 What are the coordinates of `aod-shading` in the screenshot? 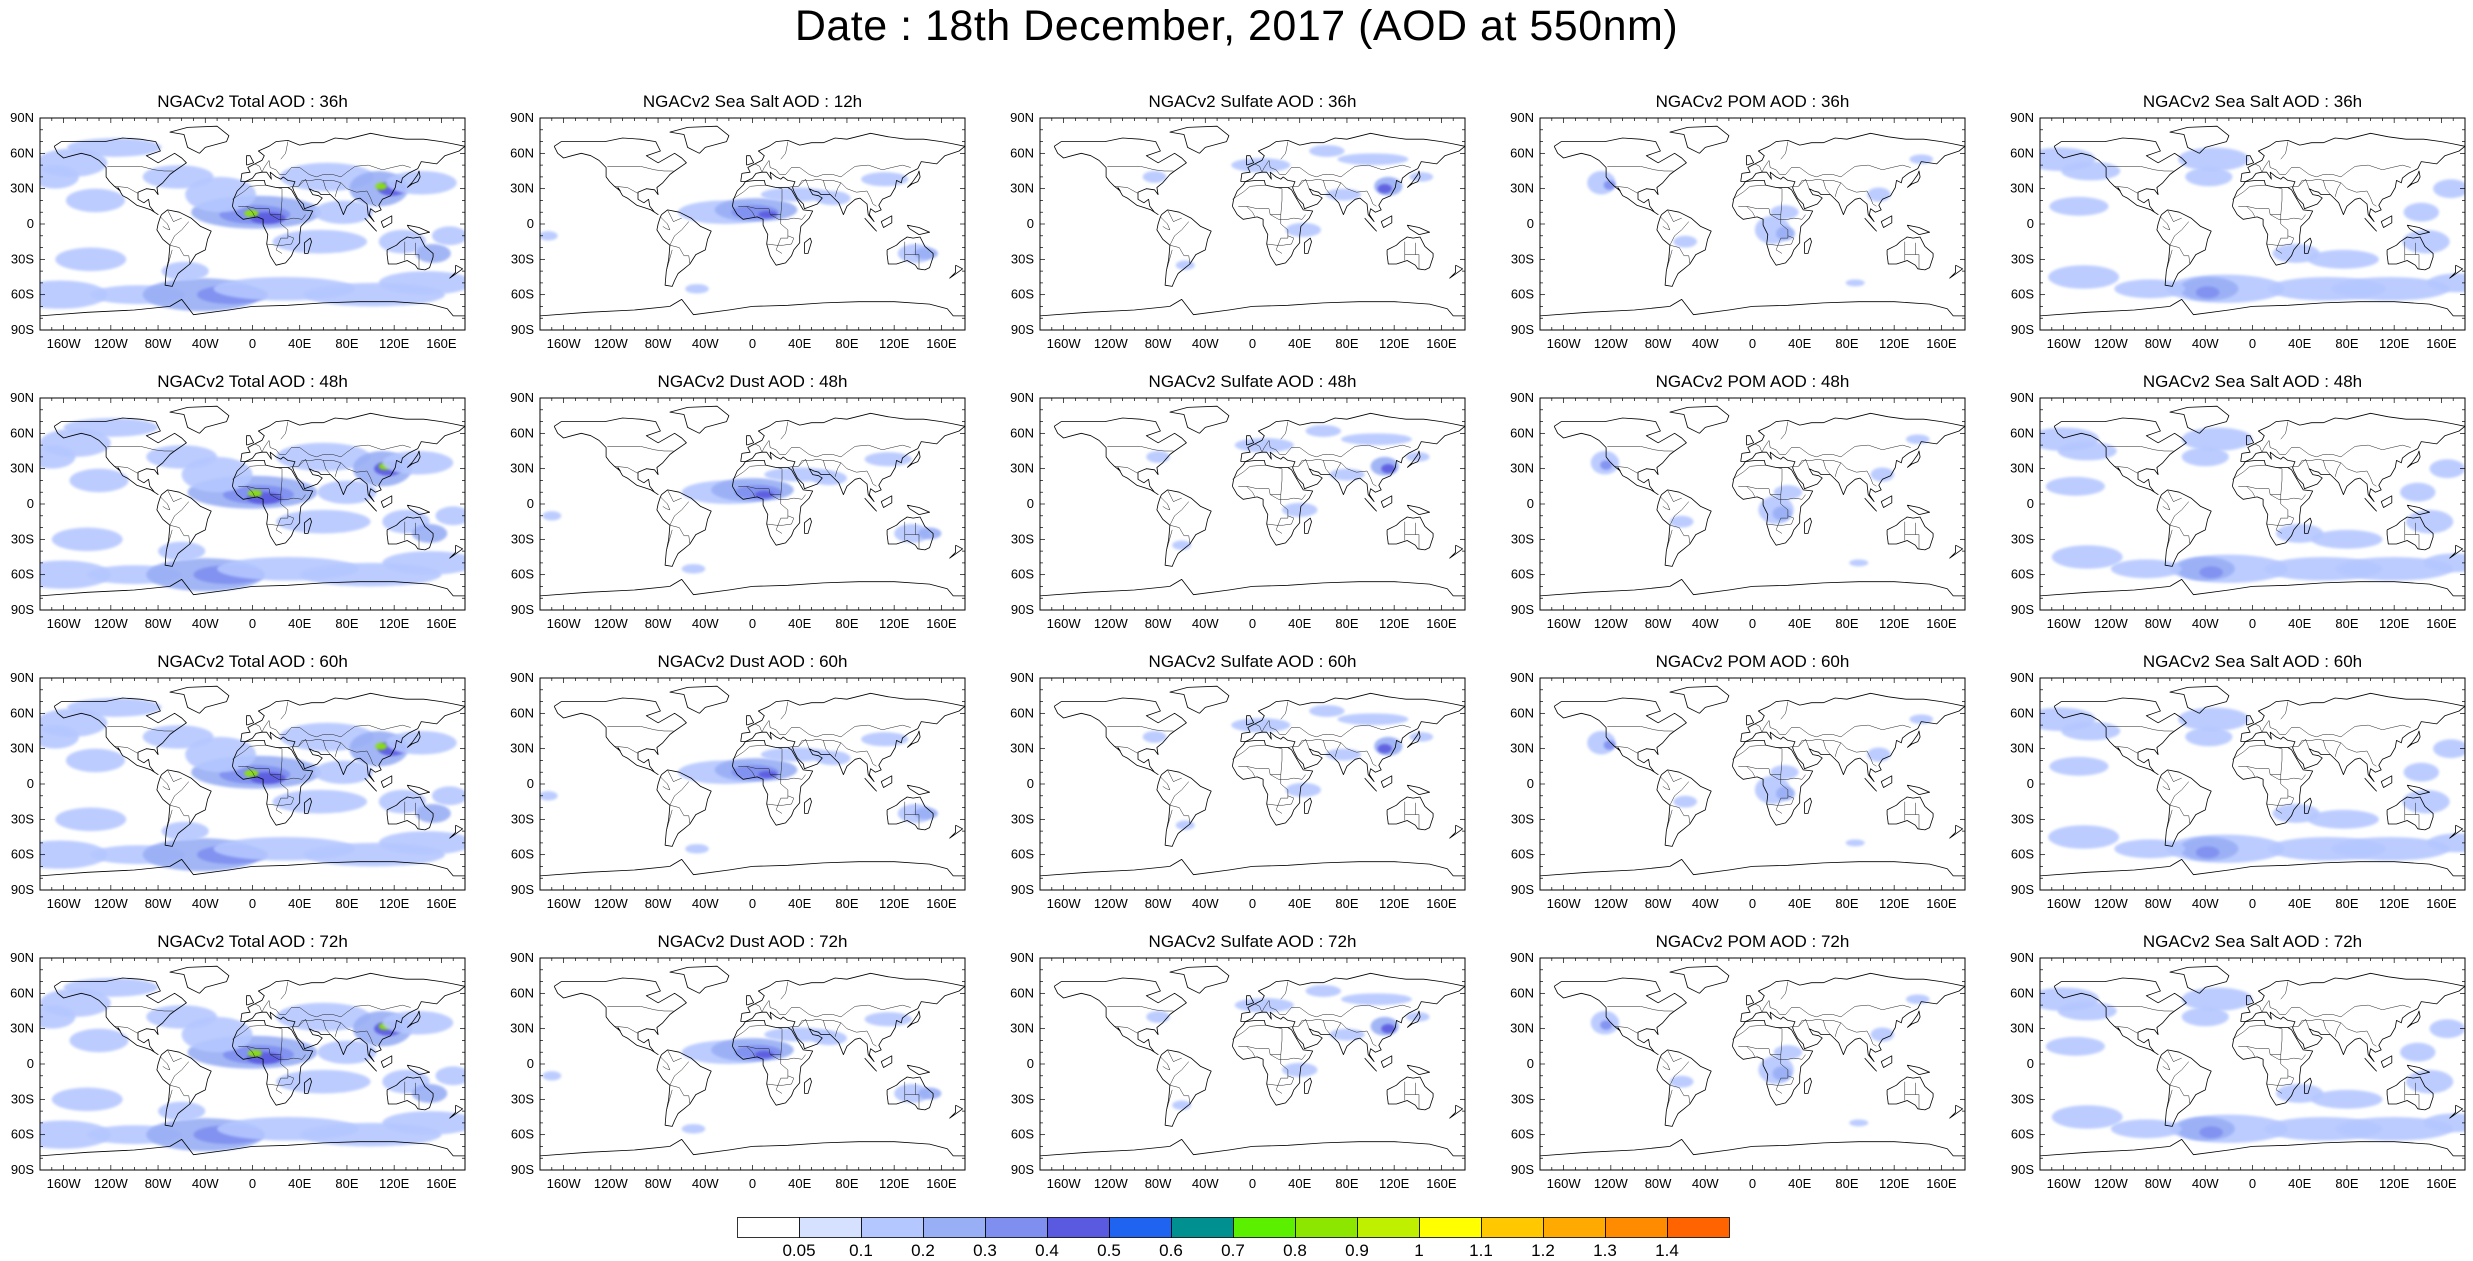 It's located at (1760, 220).